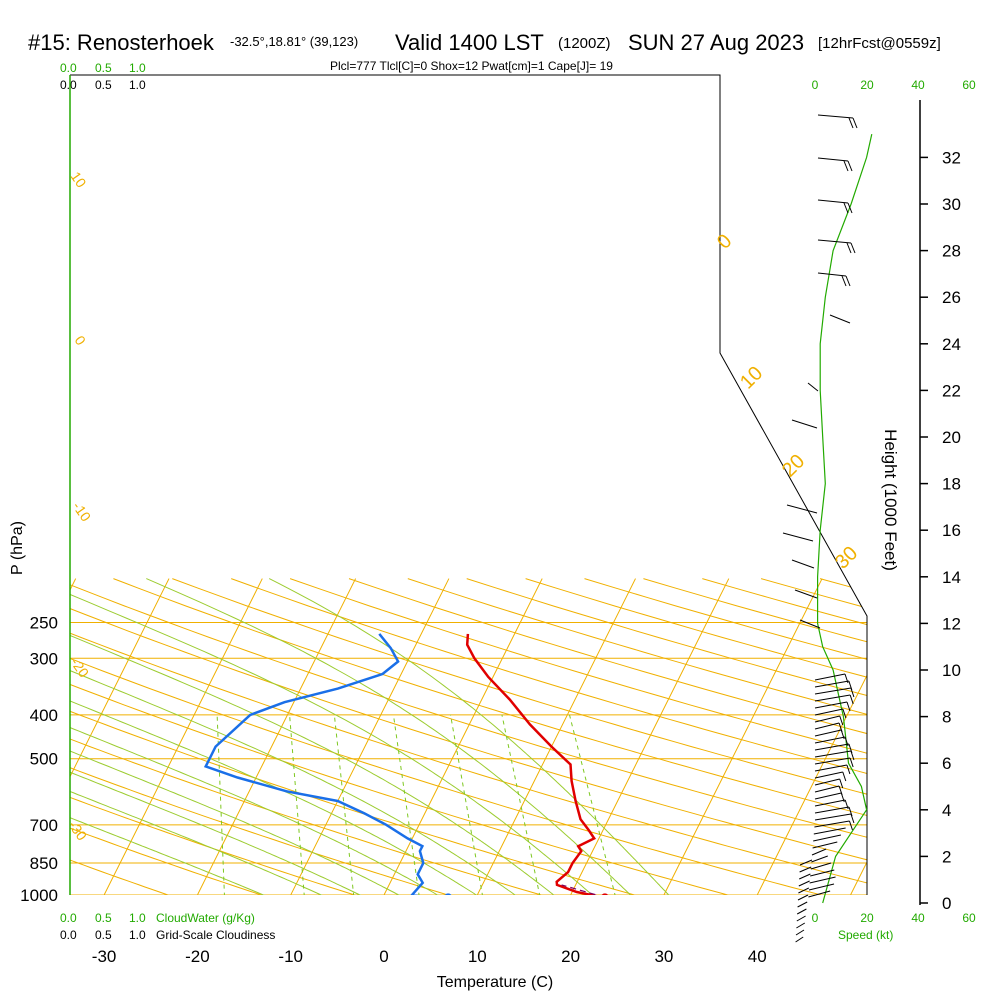 The height and width of the screenshot is (1000, 1000). Describe the element at coordinates (103, 76) in the screenshot. I see `cloud-scale-top: 0.0 0.5 1.0 0.0 0.5 1.0` at that location.